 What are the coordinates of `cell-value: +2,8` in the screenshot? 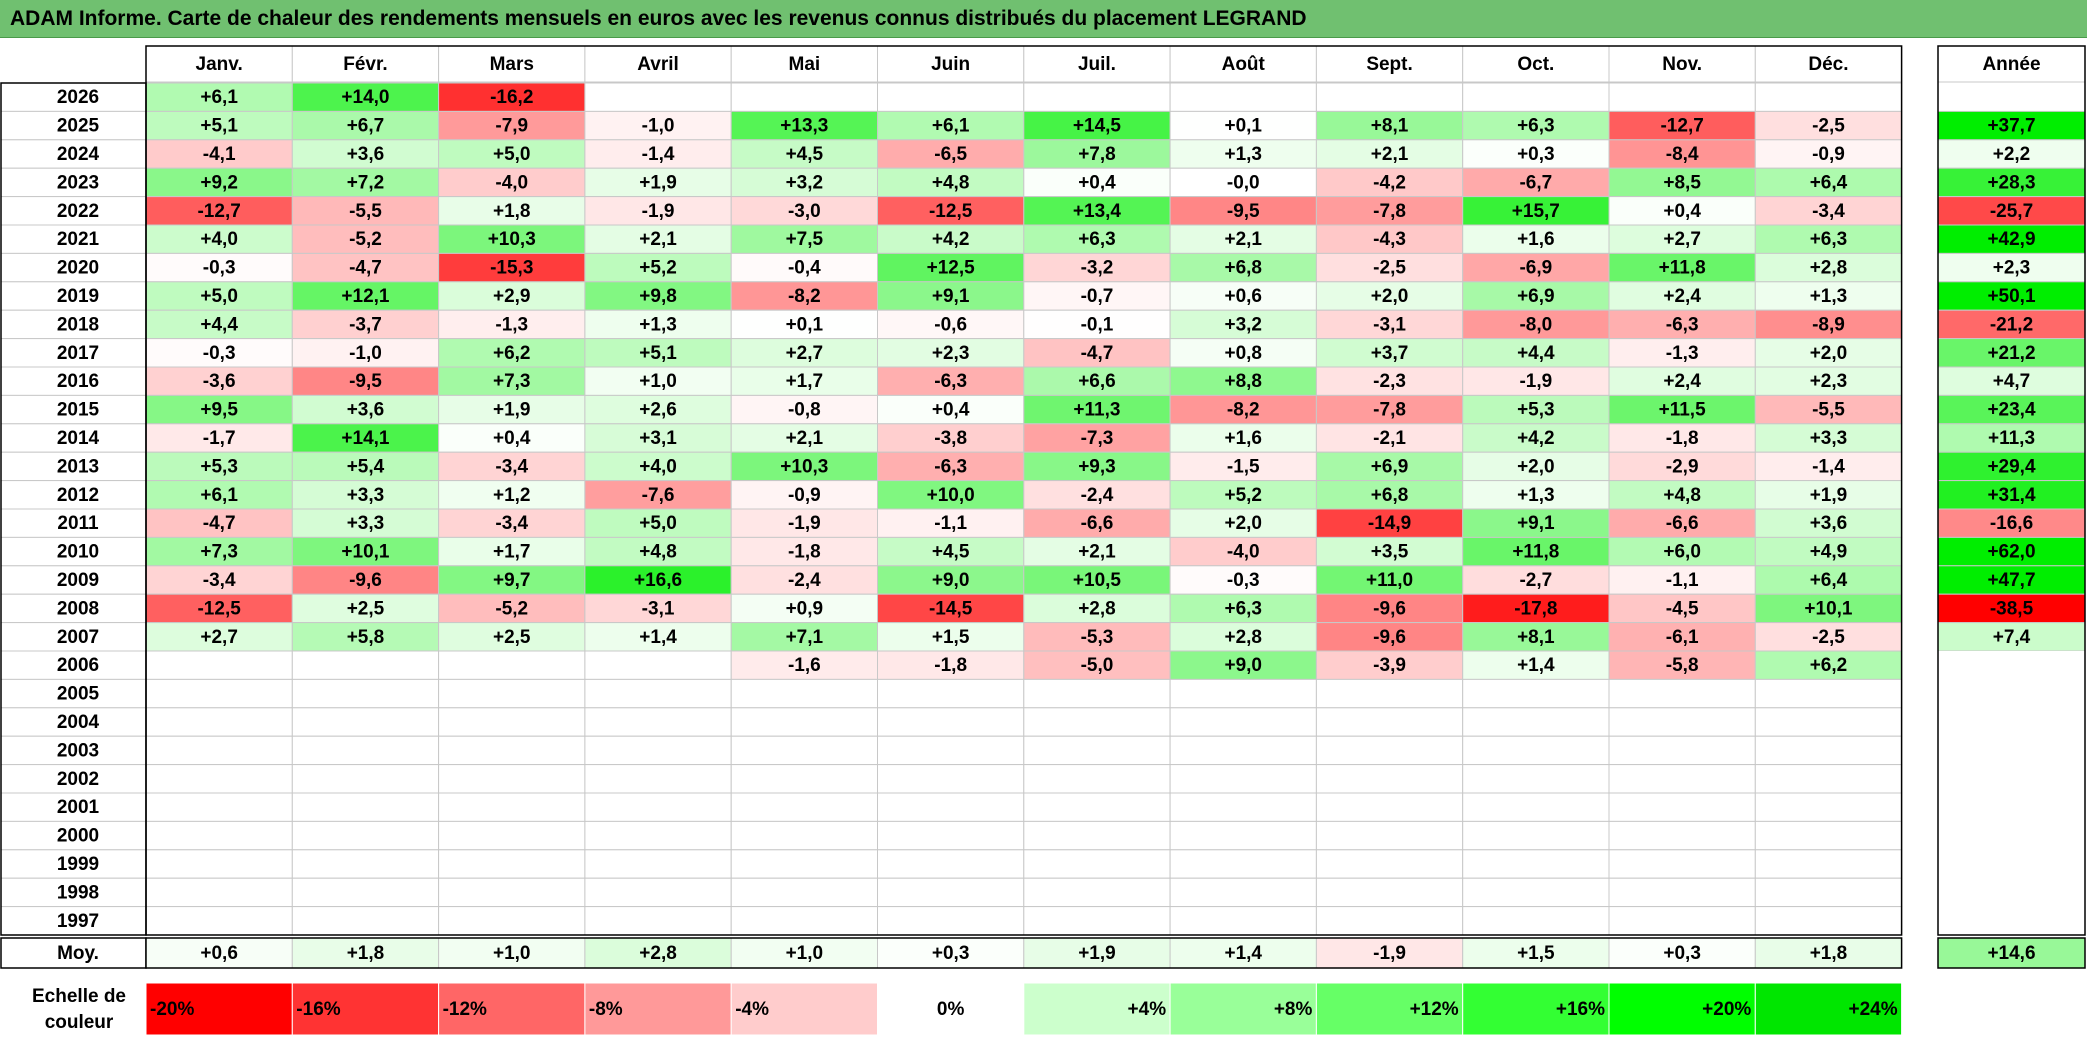 It's located at (1829, 268).